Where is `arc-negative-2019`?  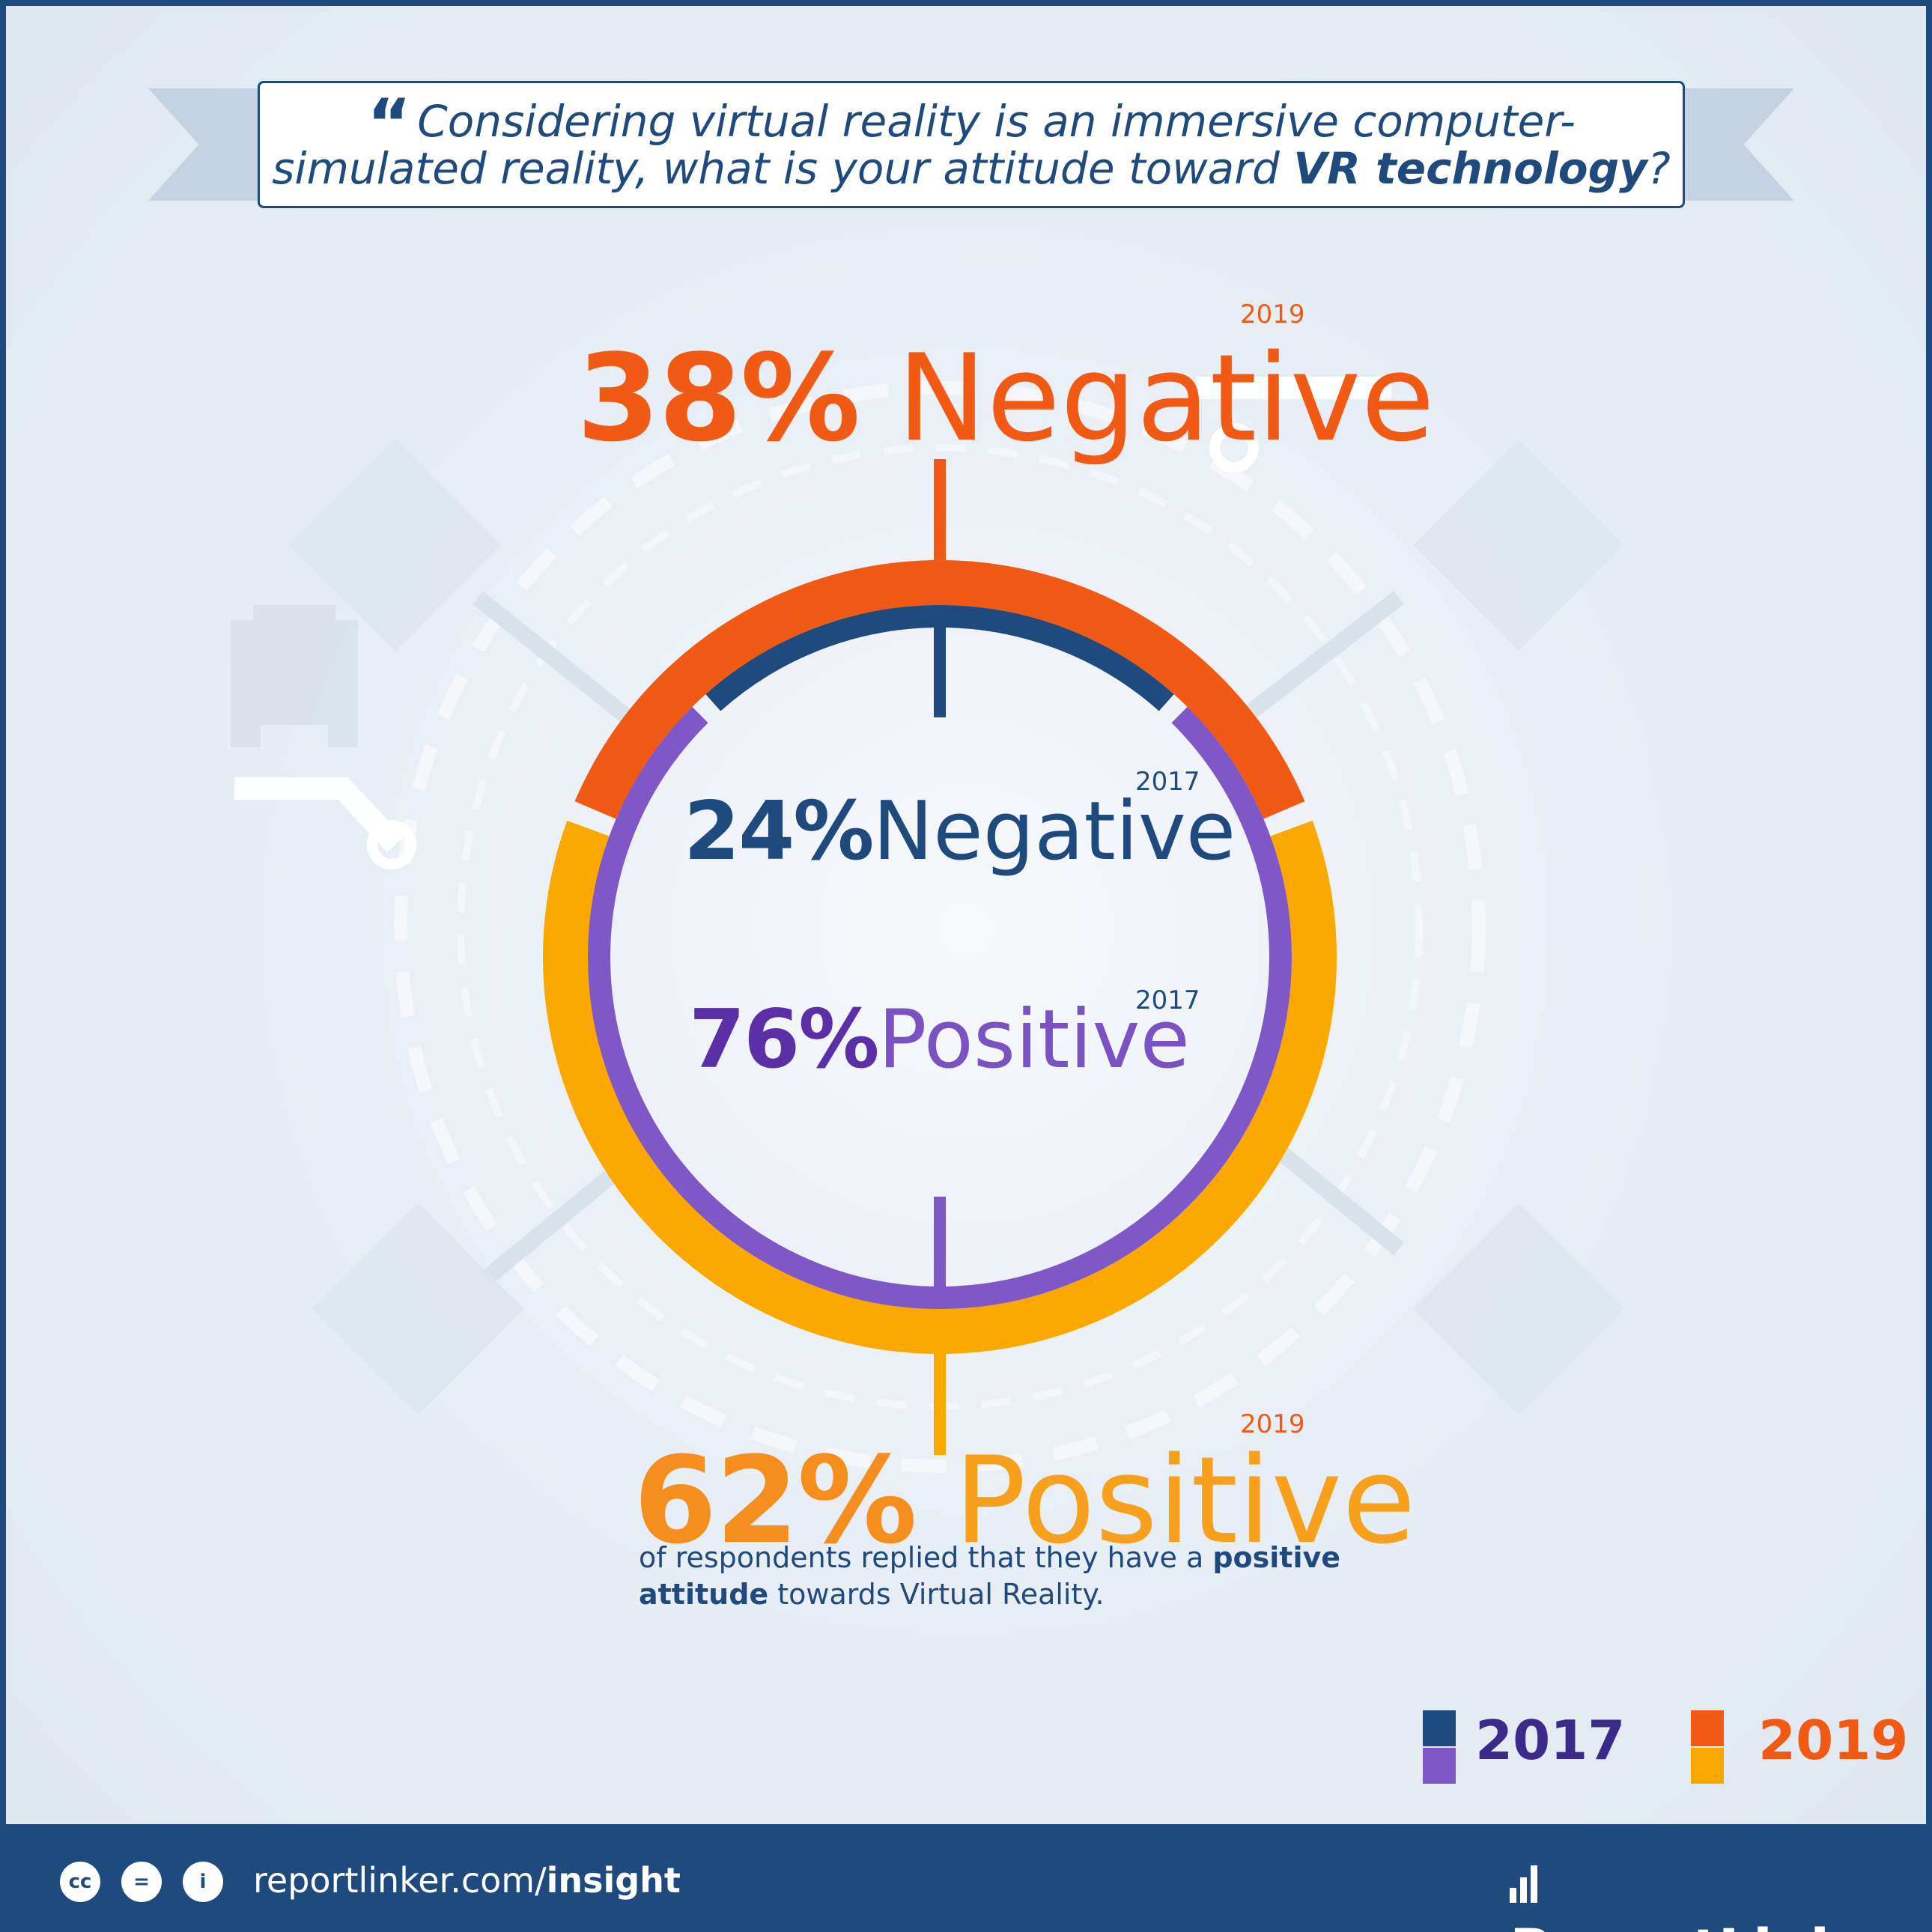 arc-negative-2019 is located at coordinates (939, 689).